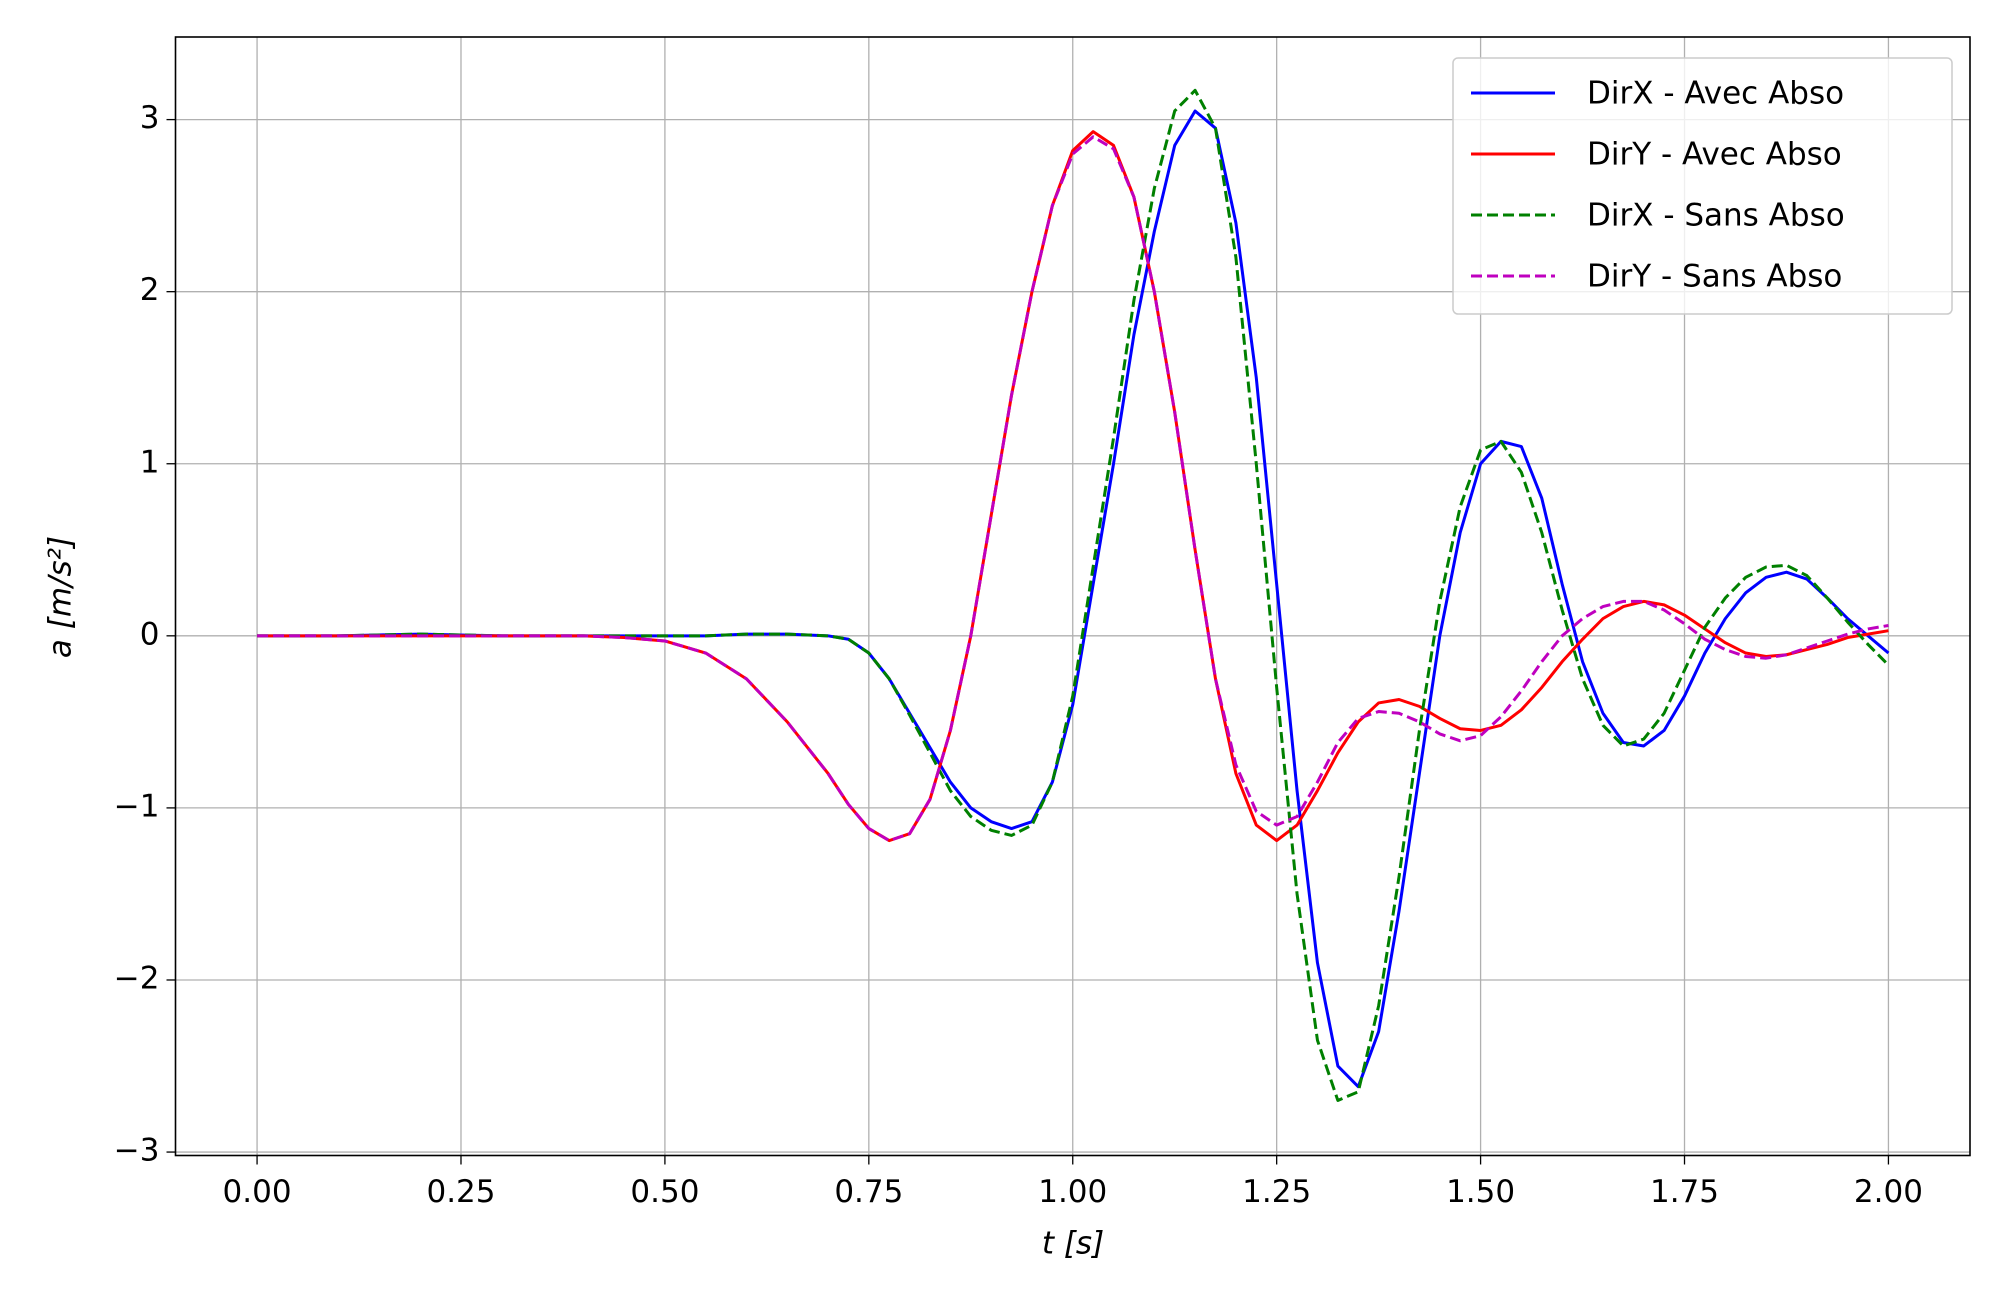  I want to click on legend-box, so click(1702, 186).